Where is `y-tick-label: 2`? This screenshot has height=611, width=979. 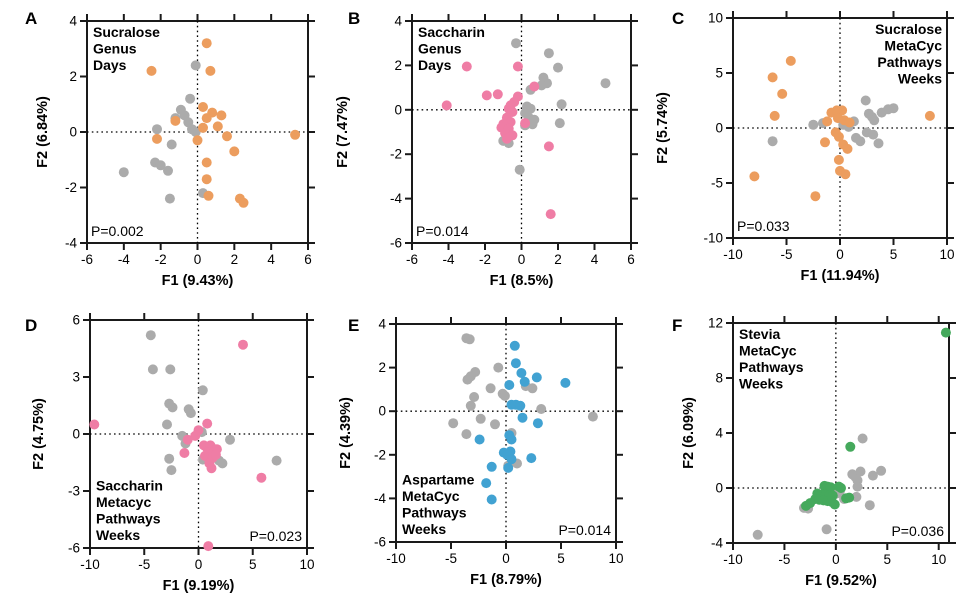
y-tick-label: 2 is located at coordinates (382, 367).